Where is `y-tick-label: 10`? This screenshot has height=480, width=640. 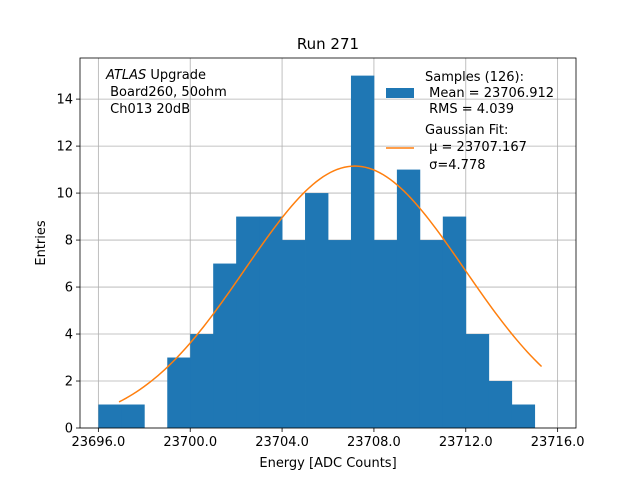
y-tick-label: 10 is located at coordinates (64, 194).